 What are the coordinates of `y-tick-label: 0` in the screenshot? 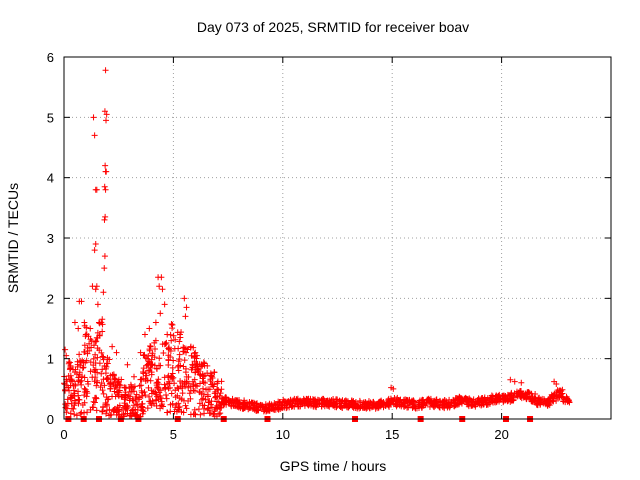 It's located at (50, 419).